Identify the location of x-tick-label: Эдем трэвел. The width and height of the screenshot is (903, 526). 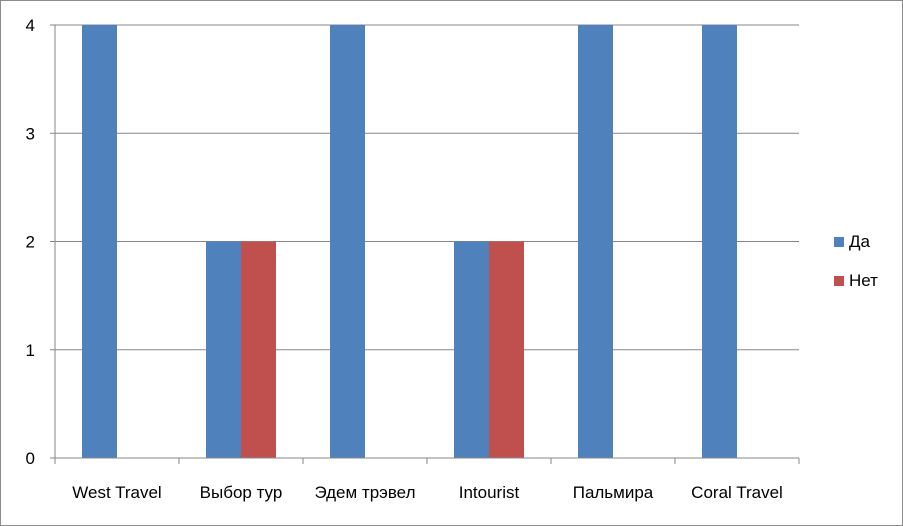
(364, 492).